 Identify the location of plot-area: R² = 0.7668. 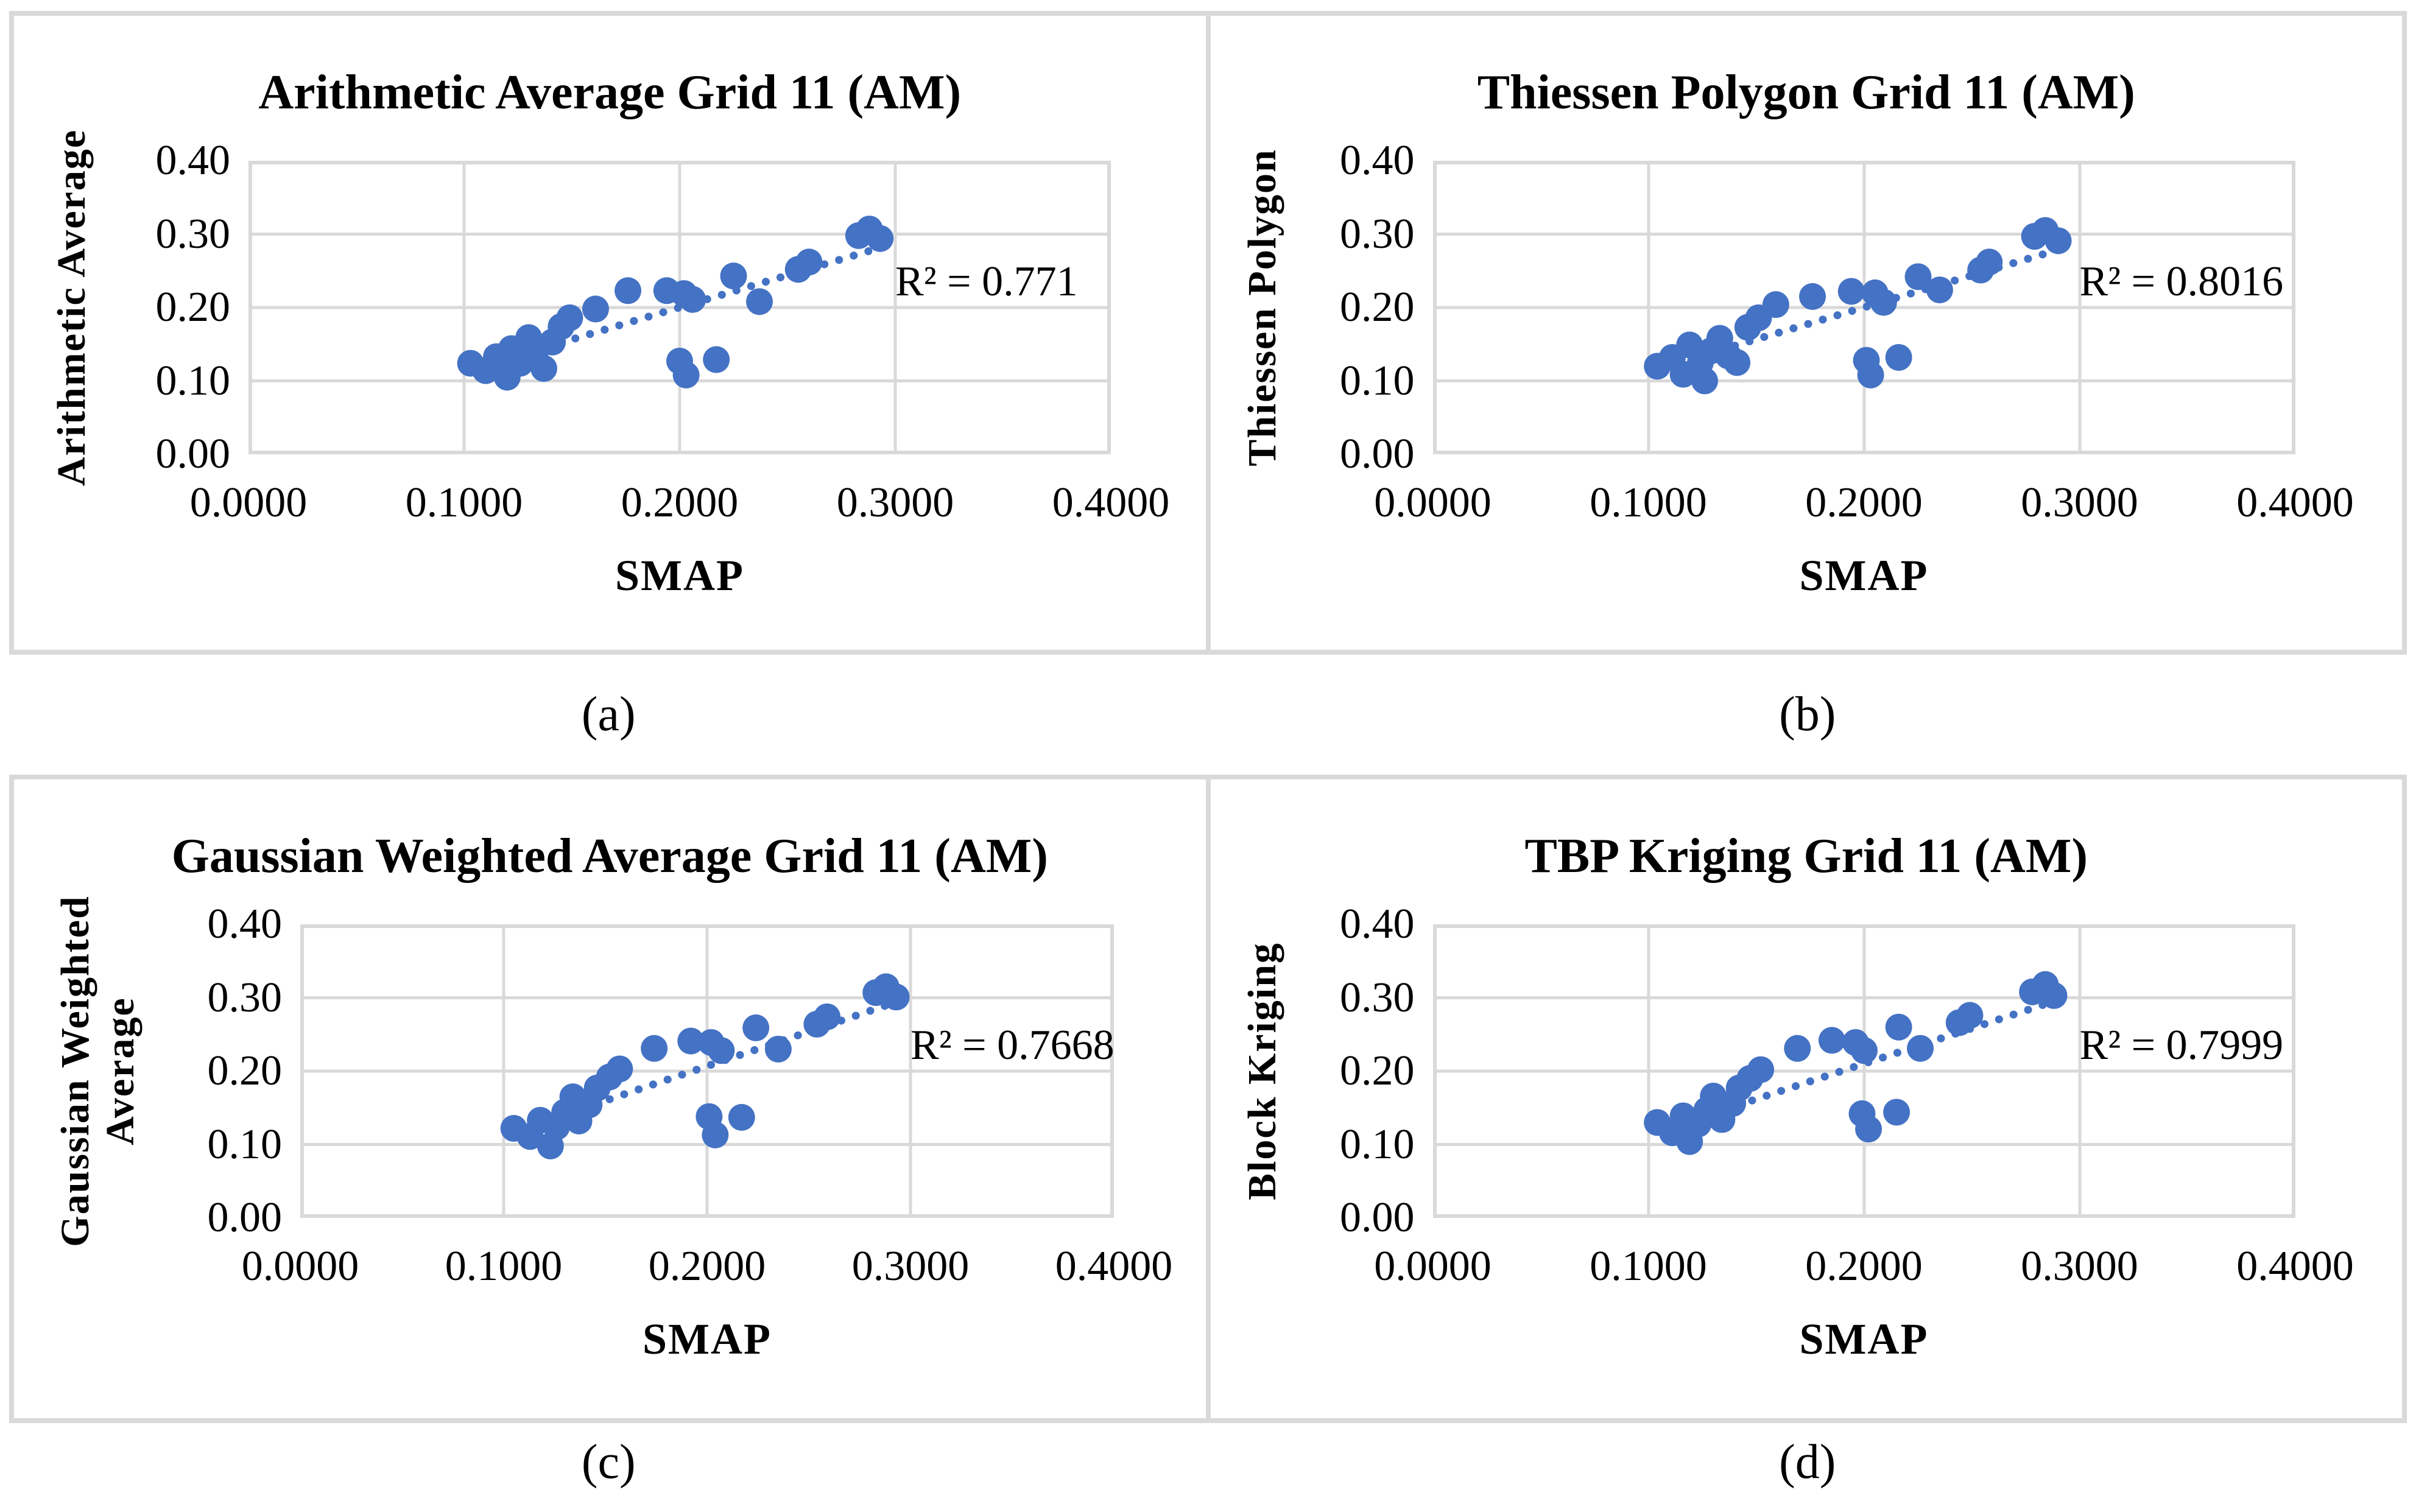
(707, 1071).